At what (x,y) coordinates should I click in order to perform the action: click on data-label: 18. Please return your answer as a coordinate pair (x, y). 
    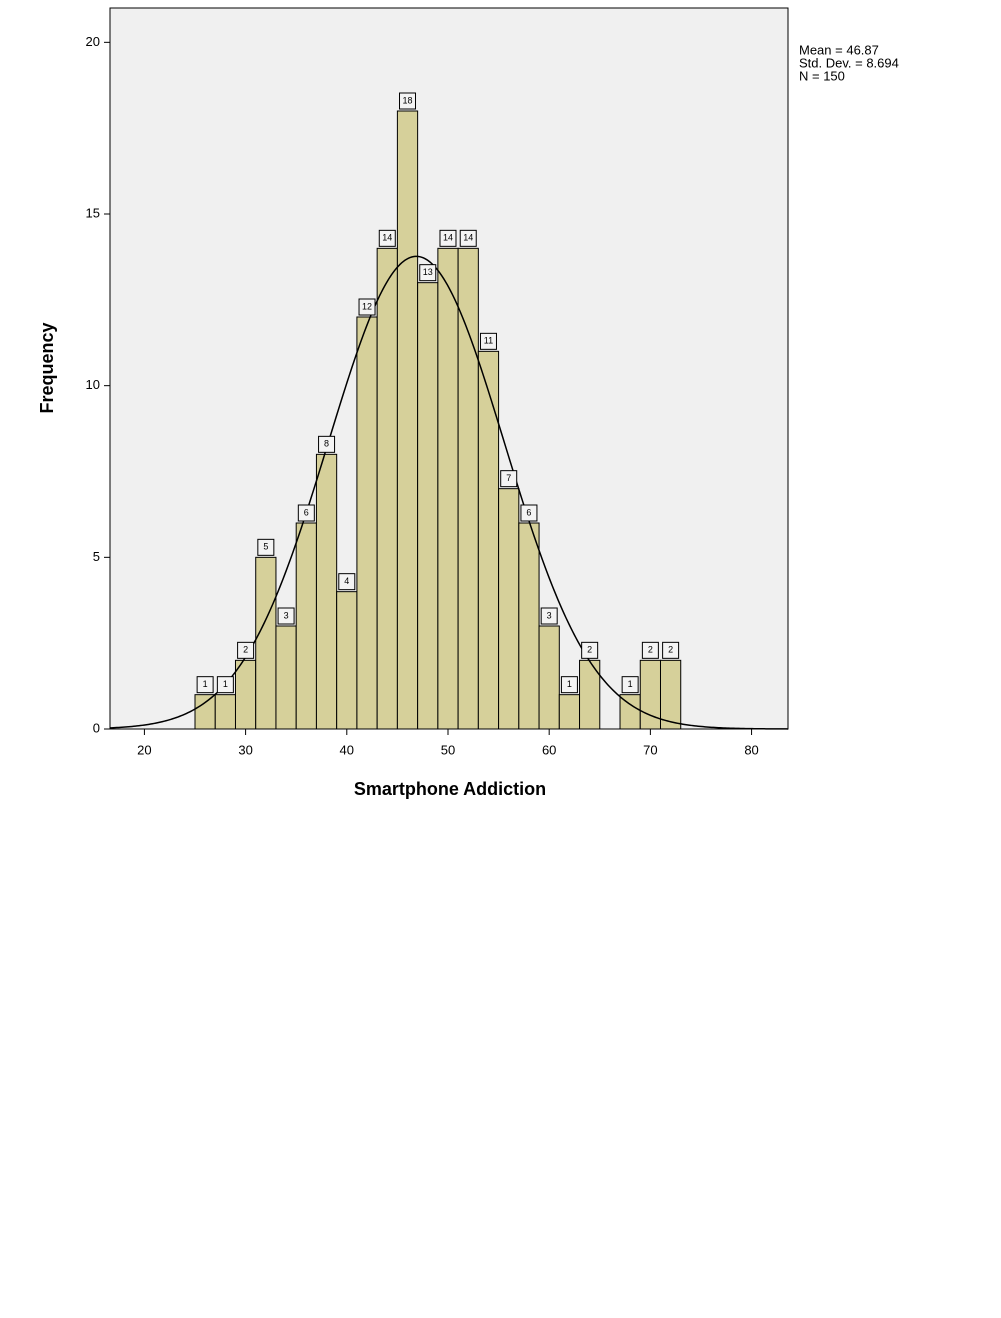
    Looking at the image, I should click on (408, 100).